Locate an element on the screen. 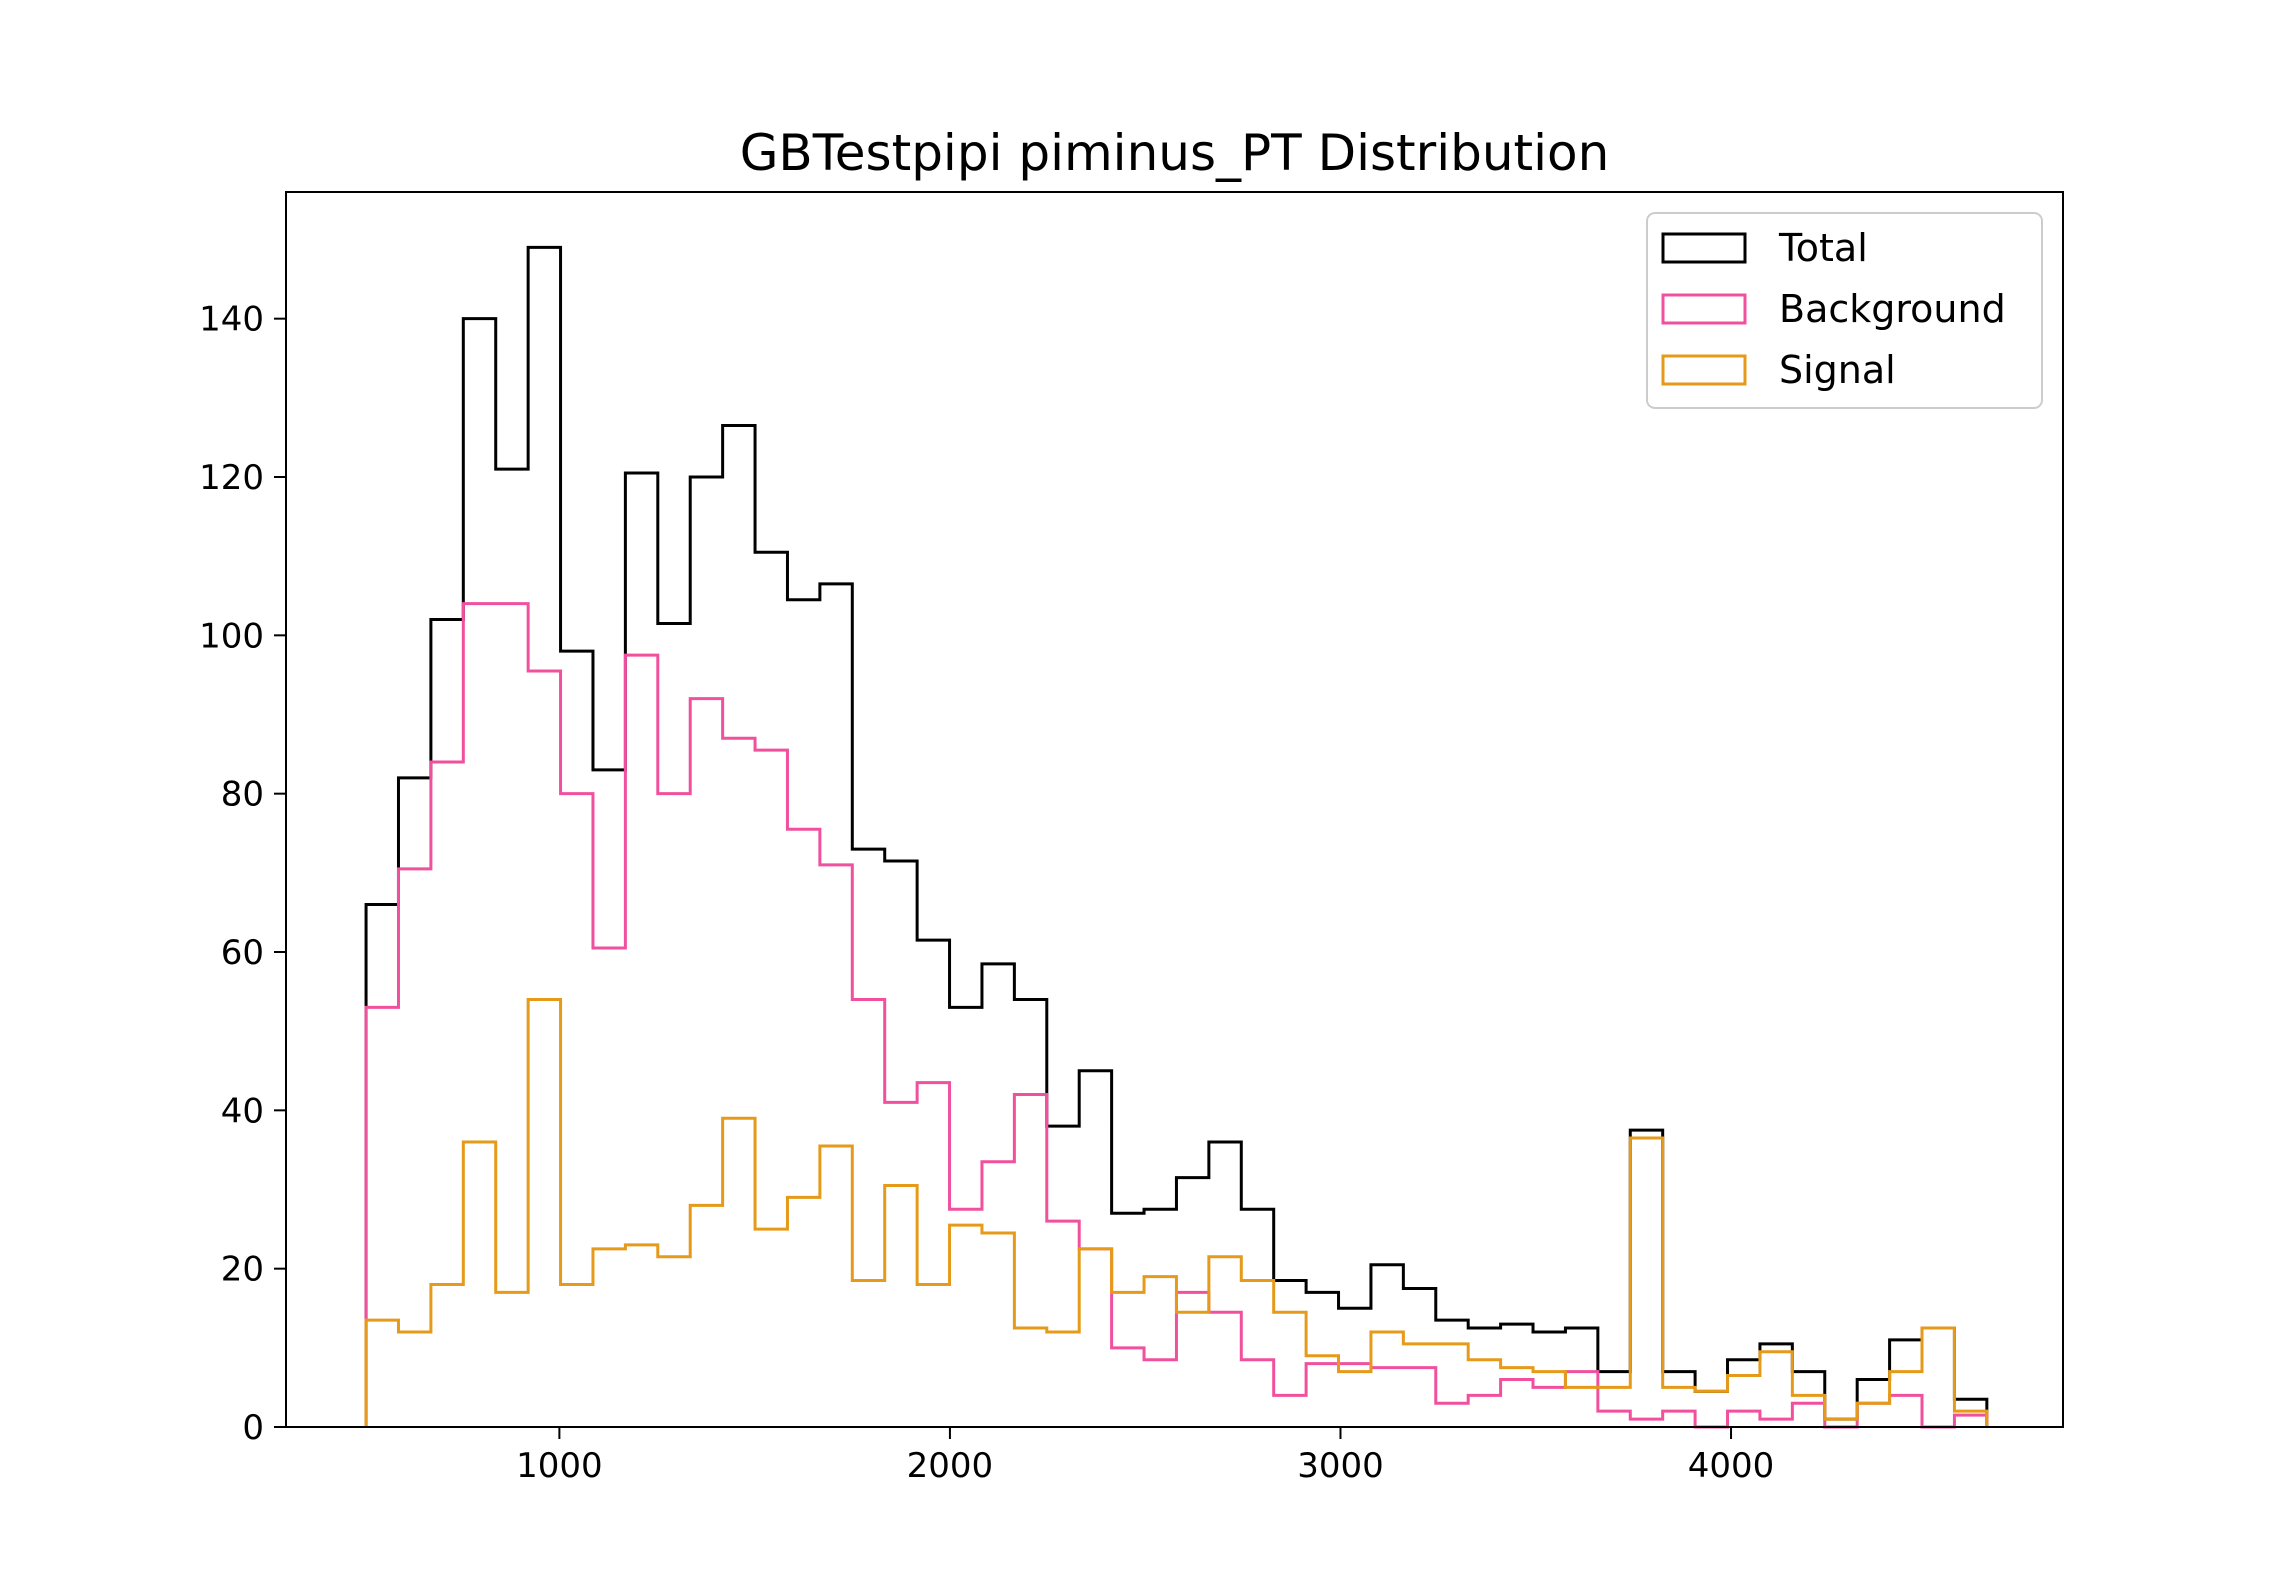 Image resolution: width=2270 pixels, height=1589 pixels. y-tick-label: 60 is located at coordinates (242, 953).